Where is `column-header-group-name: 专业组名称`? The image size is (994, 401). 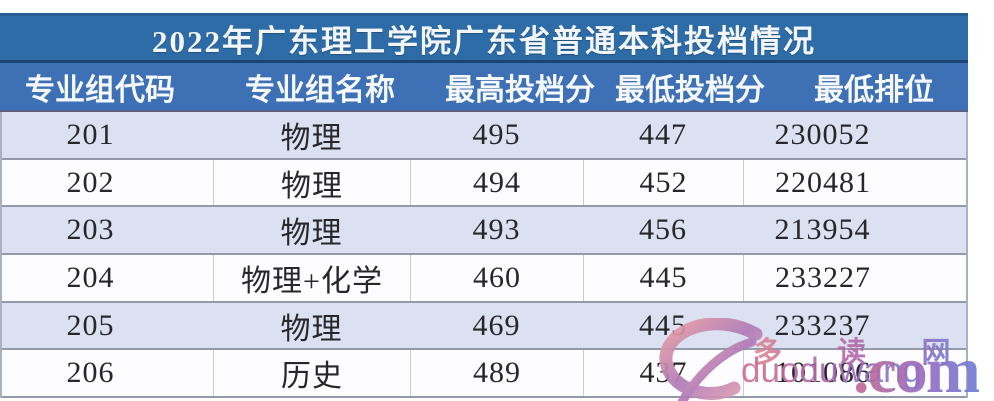
column-header-group-name: 专业组名称 is located at coordinates (320, 90).